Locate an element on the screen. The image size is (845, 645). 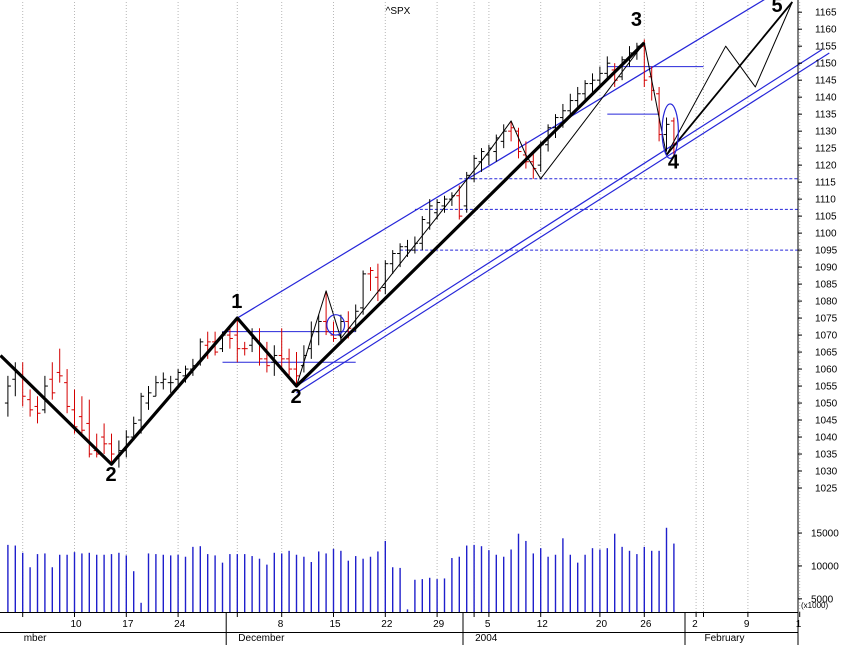
date-tick-label: 9 is located at coordinates (747, 624).